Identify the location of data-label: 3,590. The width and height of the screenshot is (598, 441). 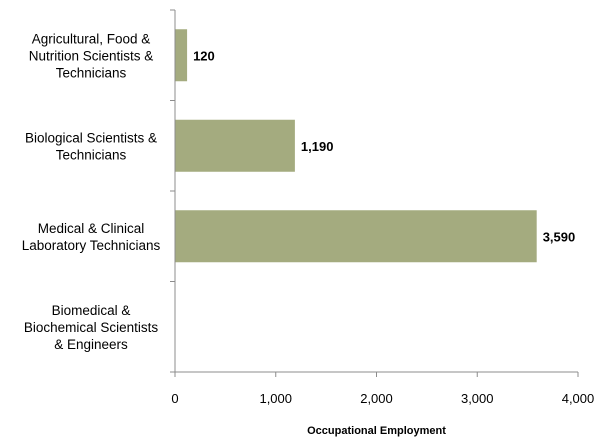
(559, 236).